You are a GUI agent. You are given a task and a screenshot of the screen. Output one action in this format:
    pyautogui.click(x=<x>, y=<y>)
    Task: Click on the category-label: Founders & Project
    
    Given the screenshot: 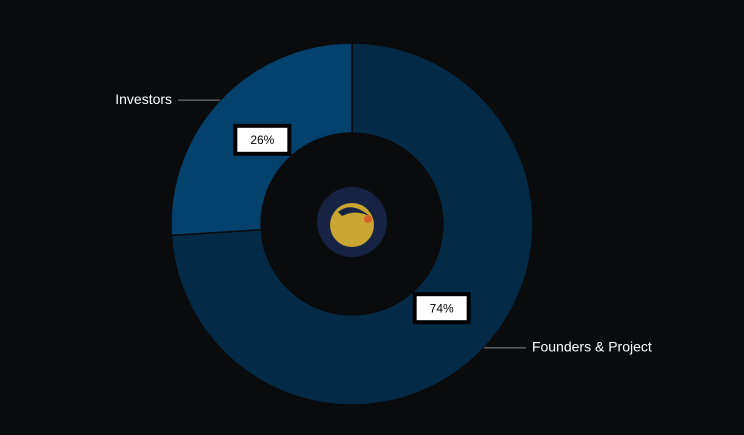 What is the action you would take?
    pyautogui.click(x=592, y=347)
    